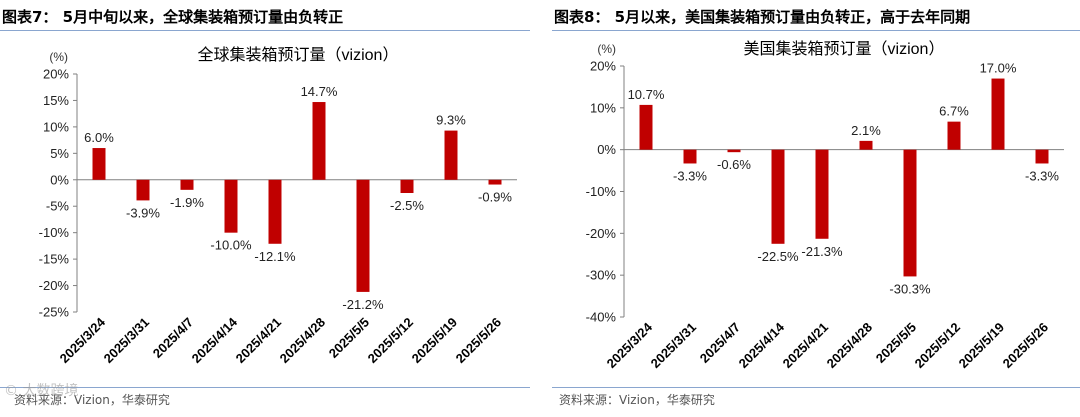 The width and height of the screenshot is (1080, 417). What do you see at coordinates (637, 400) in the screenshot?
I see `figure-source-right: 资料来源：Vizion，华泰研究` at bounding box center [637, 400].